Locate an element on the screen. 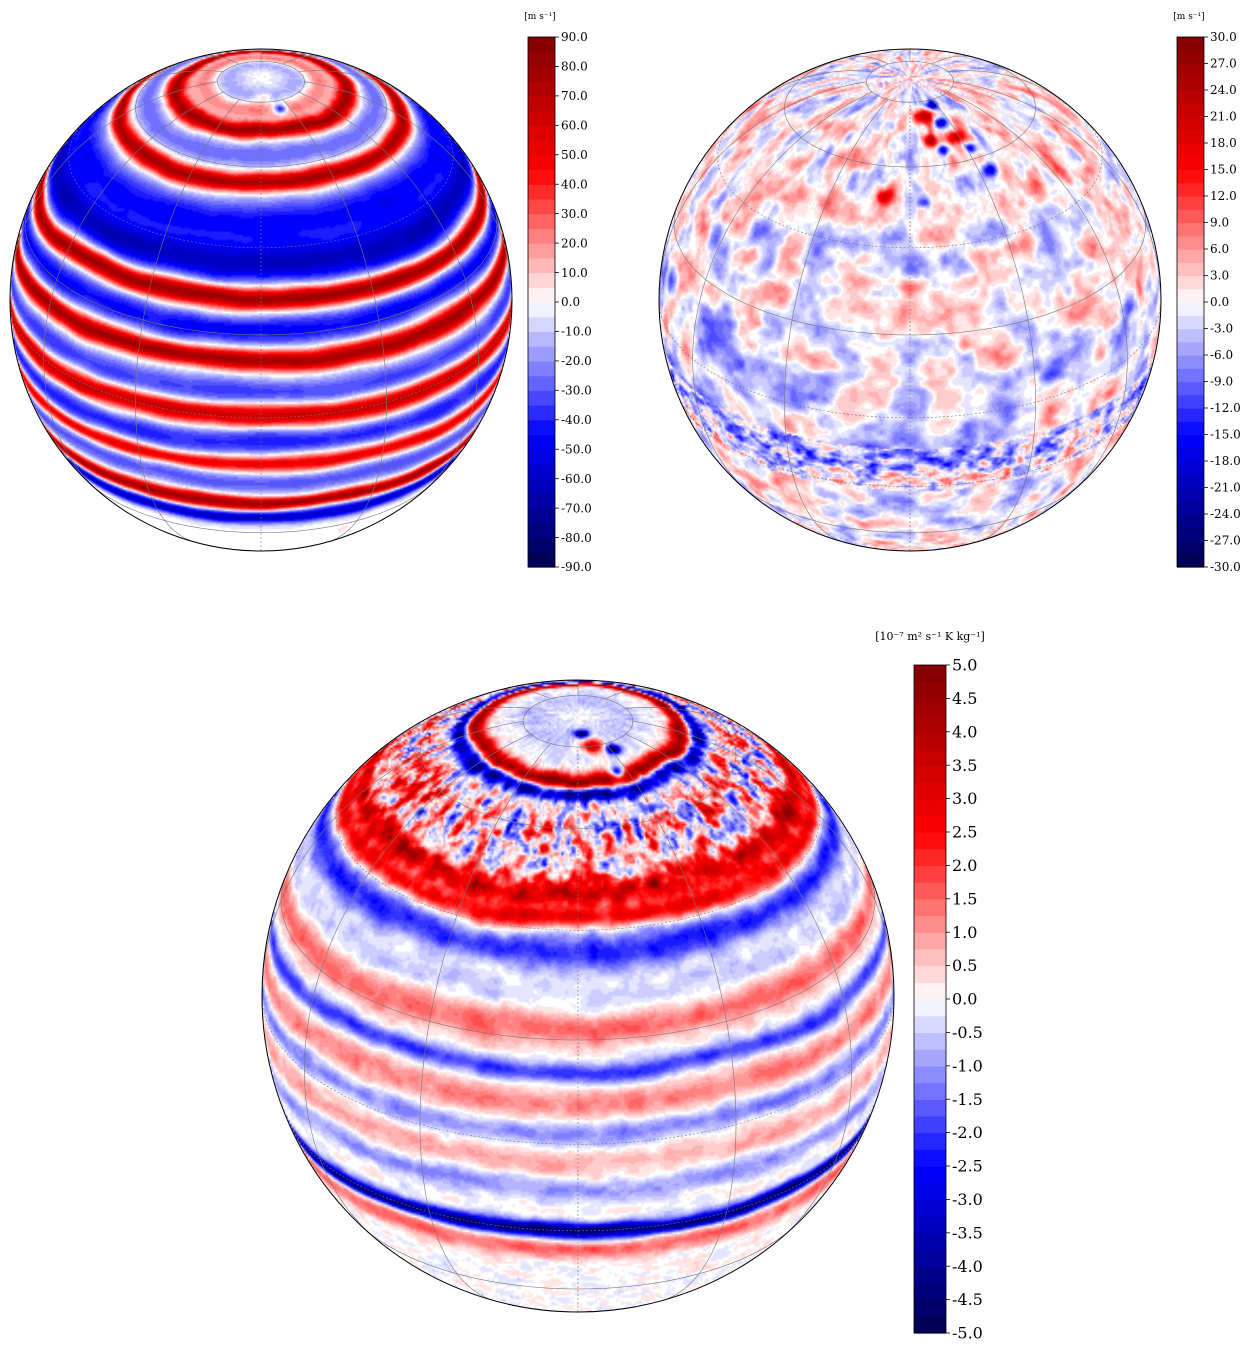 The height and width of the screenshot is (1347, 1260). colorbar-tick-label: -5.0 is located at coordinates (967, 1333).